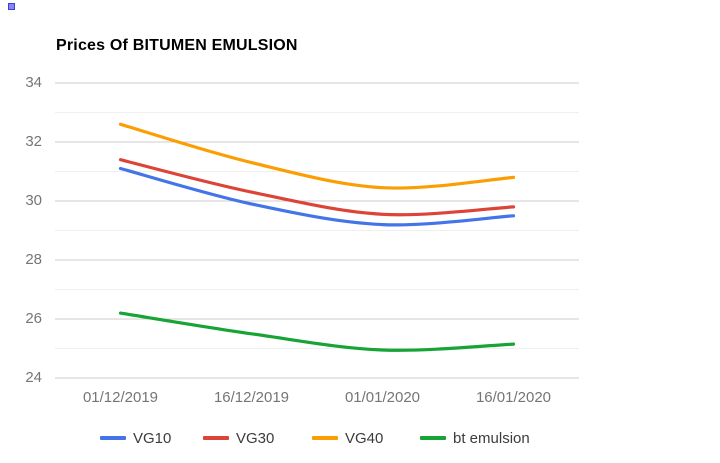 Image resolution: width=720 pixels, height=463 pixels. Describe the element at coordinates (11, 6) in the screenshot. I see `blue-dot-artifact` at that location.